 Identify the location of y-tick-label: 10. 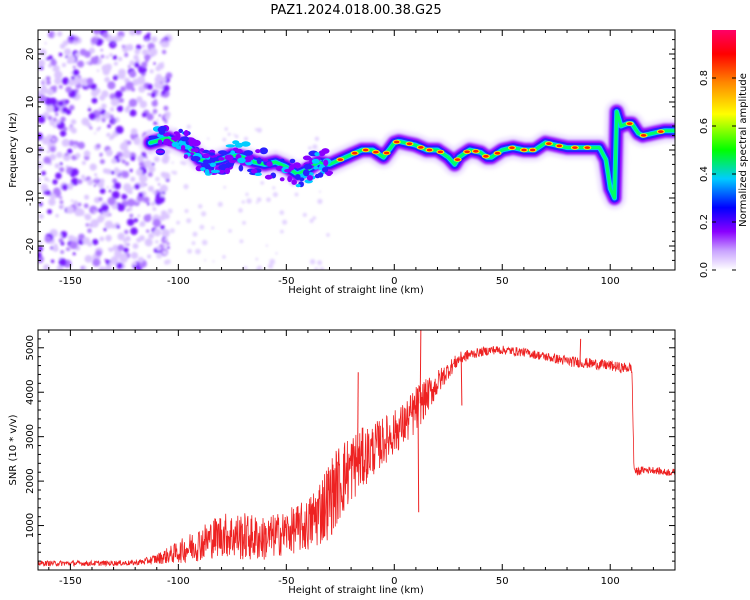
(30, 102).